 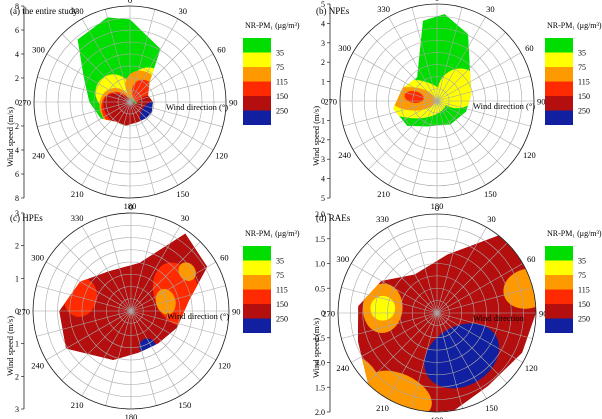 What do you see at coordinates (17, 30) in the screenshot?
I see `radial-tick-label: 6` at bounding box center [17, 30].